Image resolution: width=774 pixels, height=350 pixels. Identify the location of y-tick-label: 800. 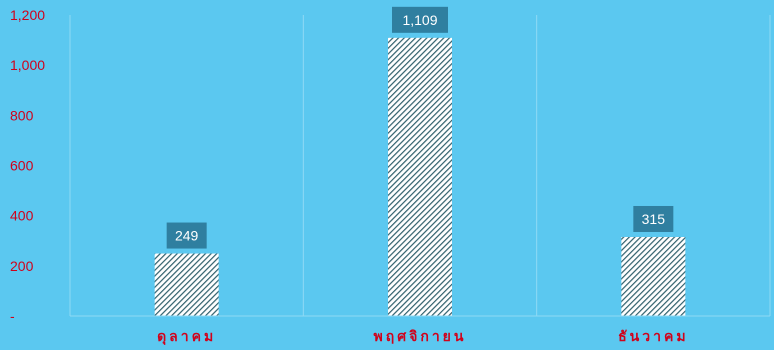
(22, 115).